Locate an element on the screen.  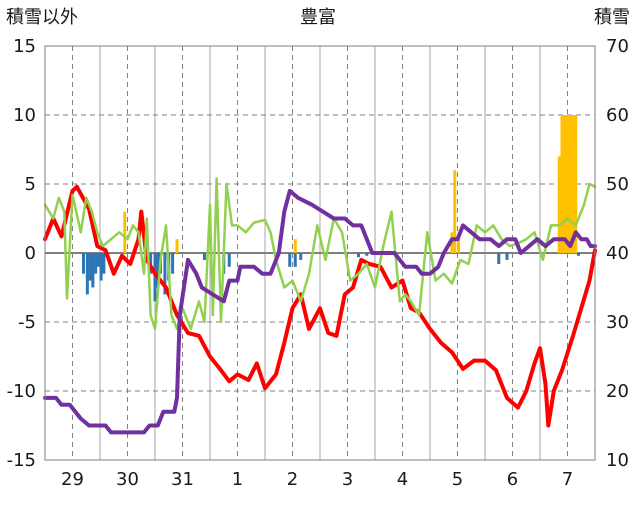
left-tick-label: 10 is located at coordinates (24, 115).